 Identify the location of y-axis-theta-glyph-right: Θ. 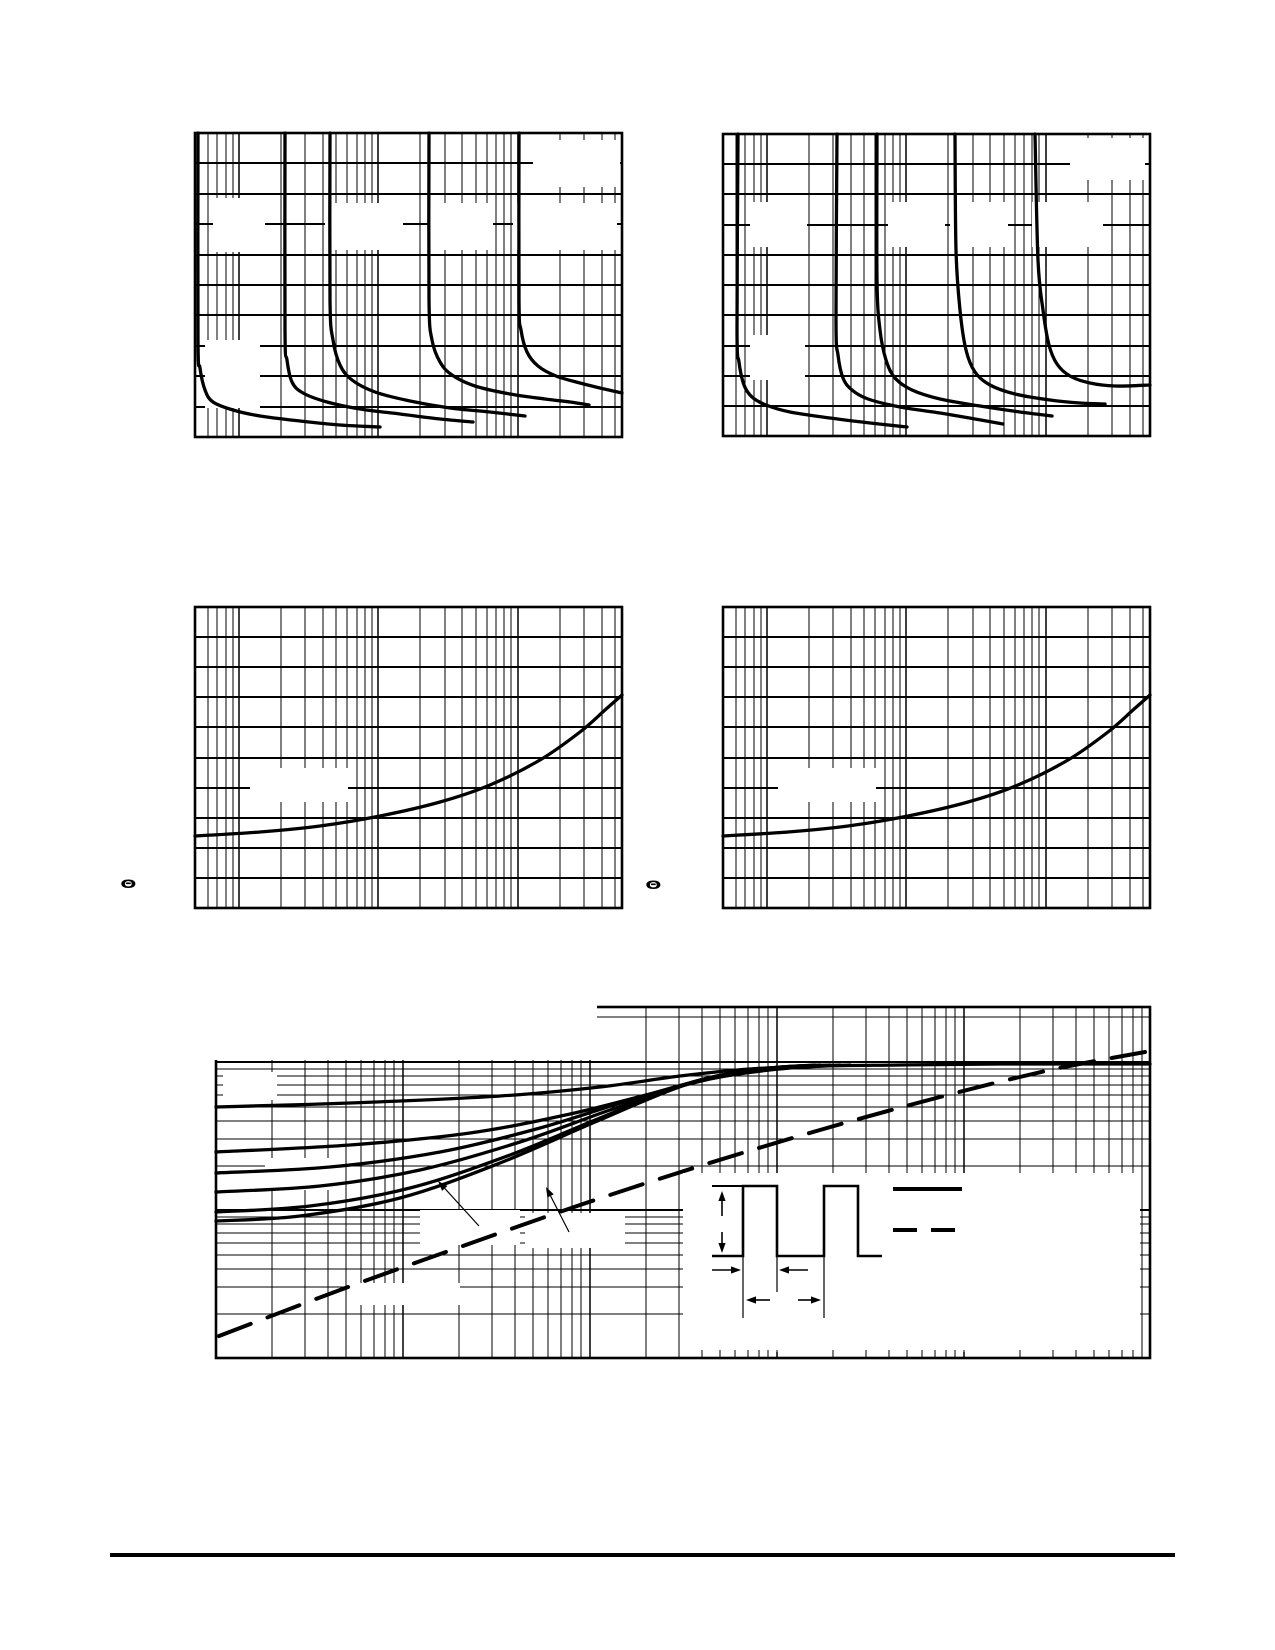
(653, 885).